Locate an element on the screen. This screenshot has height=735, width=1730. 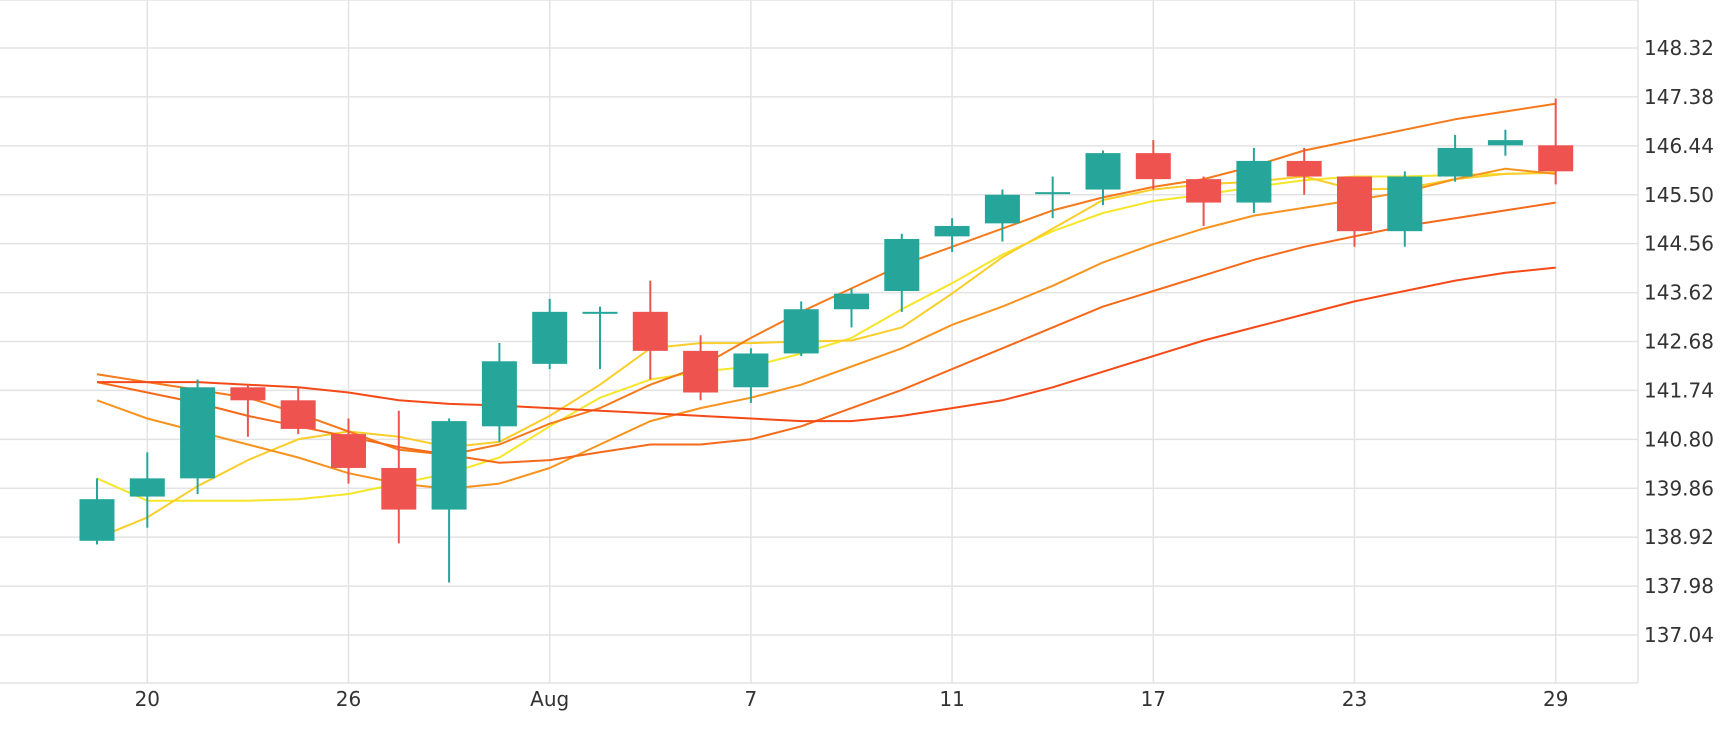
y-tick-label: 144.56 is located at coordinates (1679, 244).